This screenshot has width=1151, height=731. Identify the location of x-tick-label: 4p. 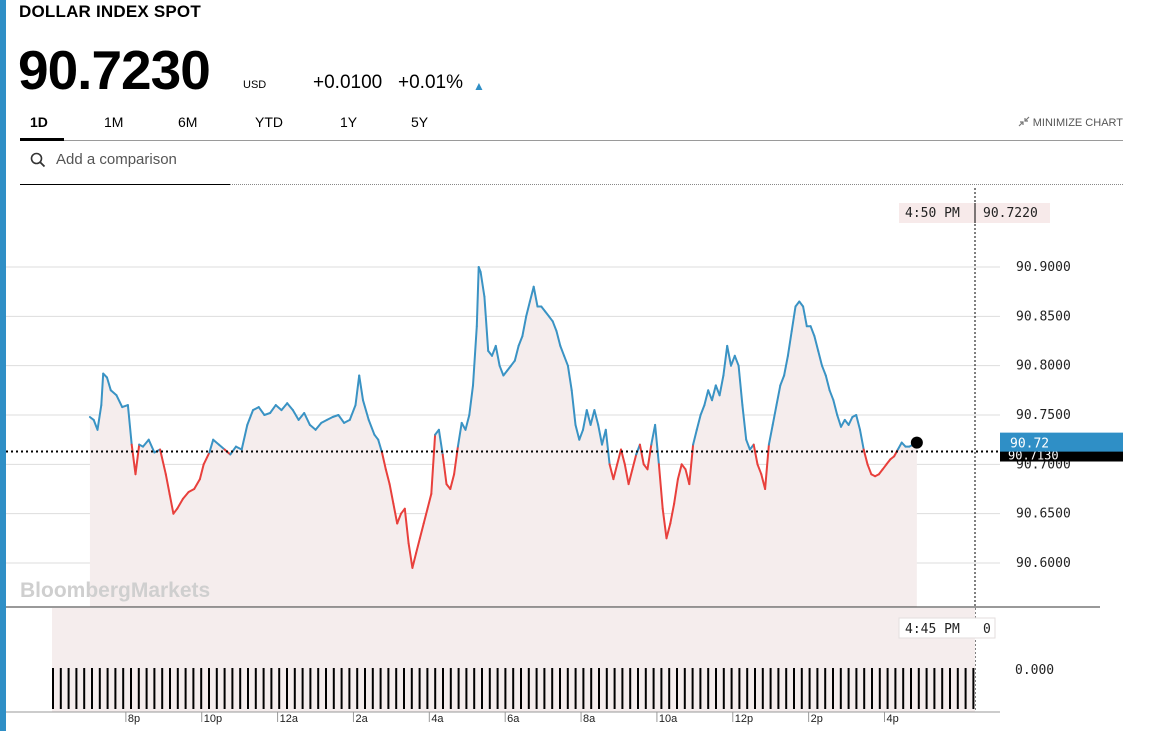
(893, 719).